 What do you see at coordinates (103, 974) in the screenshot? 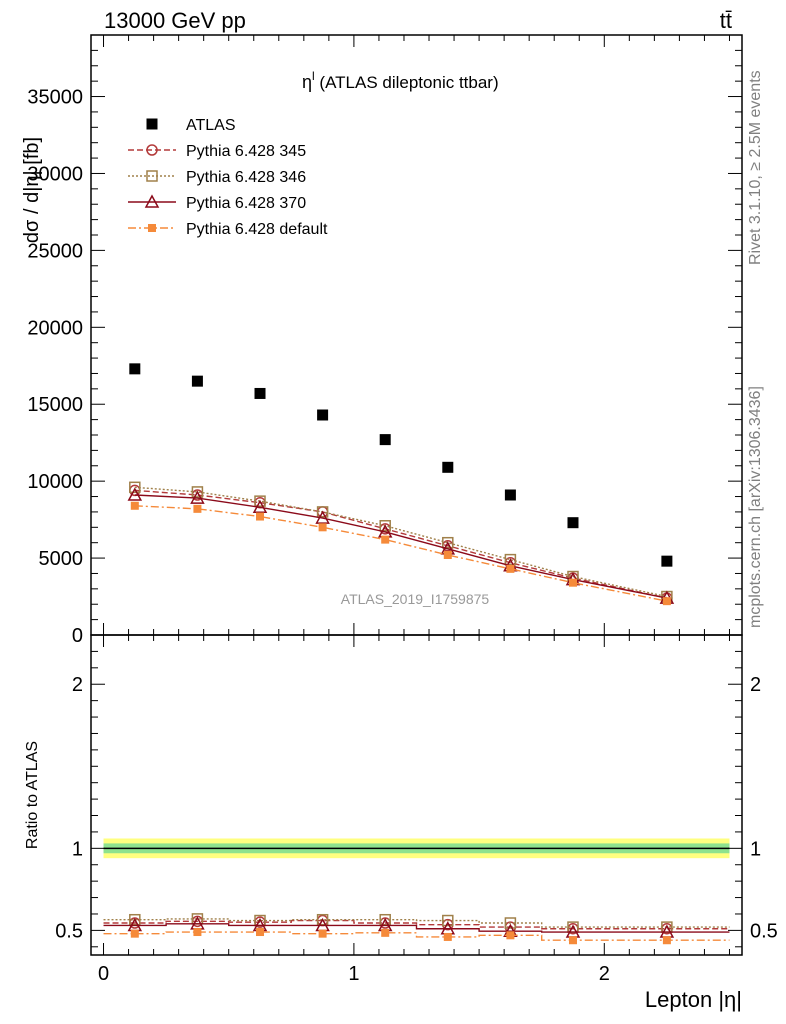
I see `x-tick-label: 0` at bounding box center [103, 974].